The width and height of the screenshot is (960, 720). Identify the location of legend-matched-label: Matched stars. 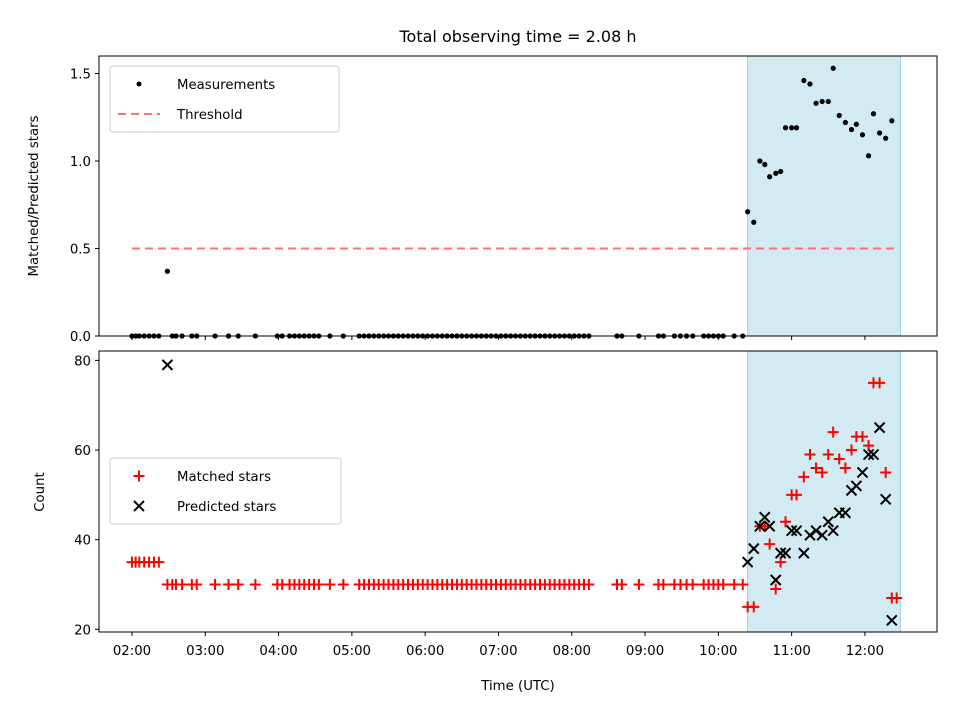
(224, 477).